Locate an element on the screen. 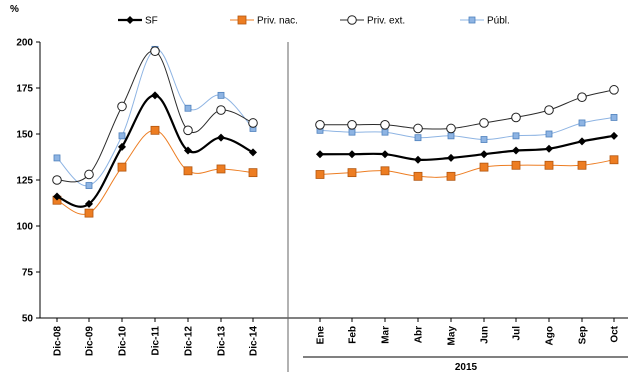  legend: SF Priv. nac. Priv. ext. Públ. is located at coordinates (314, 21).